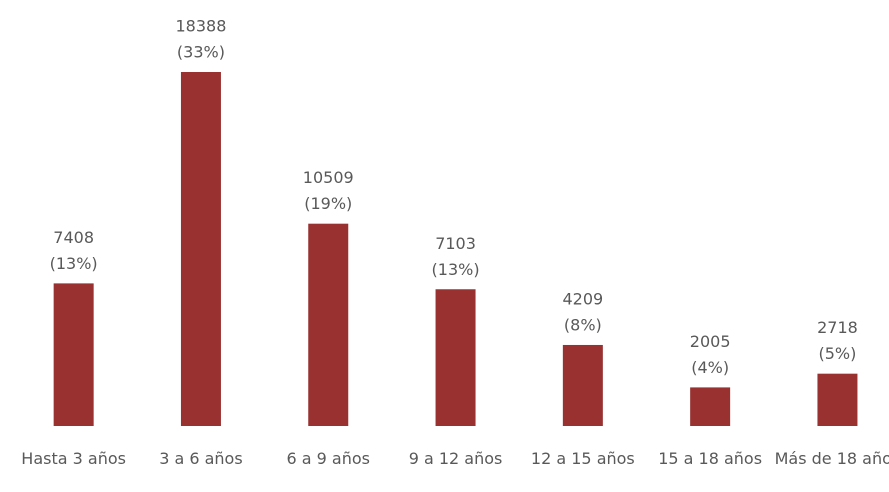 This screenshot has height=492, width=889. I want to click on value-label: 2005, so click(710, 341).